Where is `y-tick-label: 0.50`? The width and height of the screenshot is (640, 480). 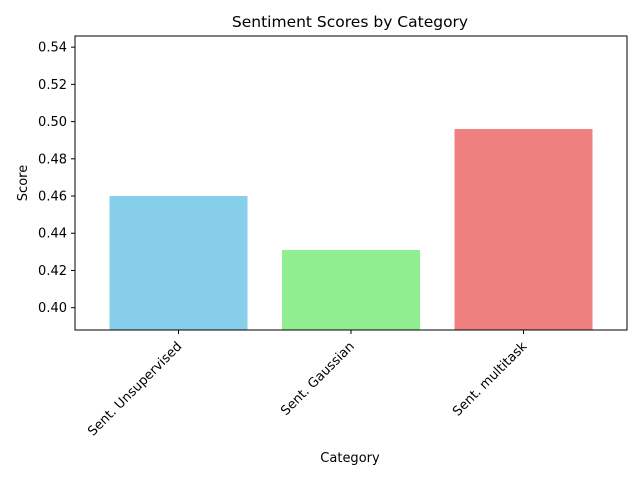 y-tick-label: 0.50 is located at coordinates (52, 122).